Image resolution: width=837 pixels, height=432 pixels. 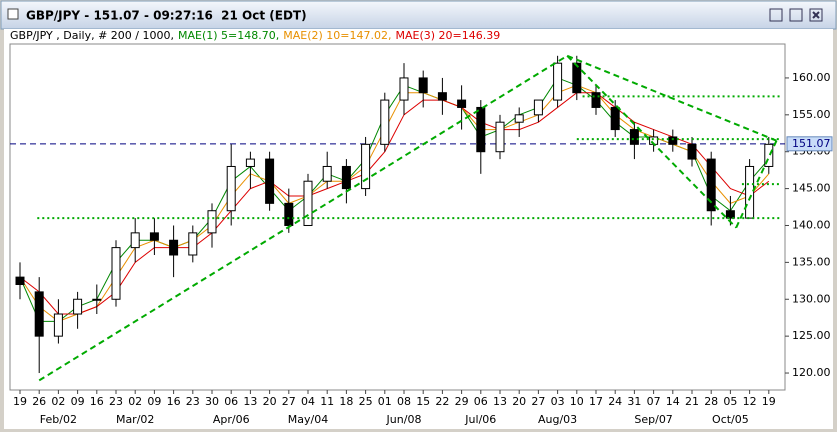 I want to click on x-tick-label: 01, so click(x=385, y=401).